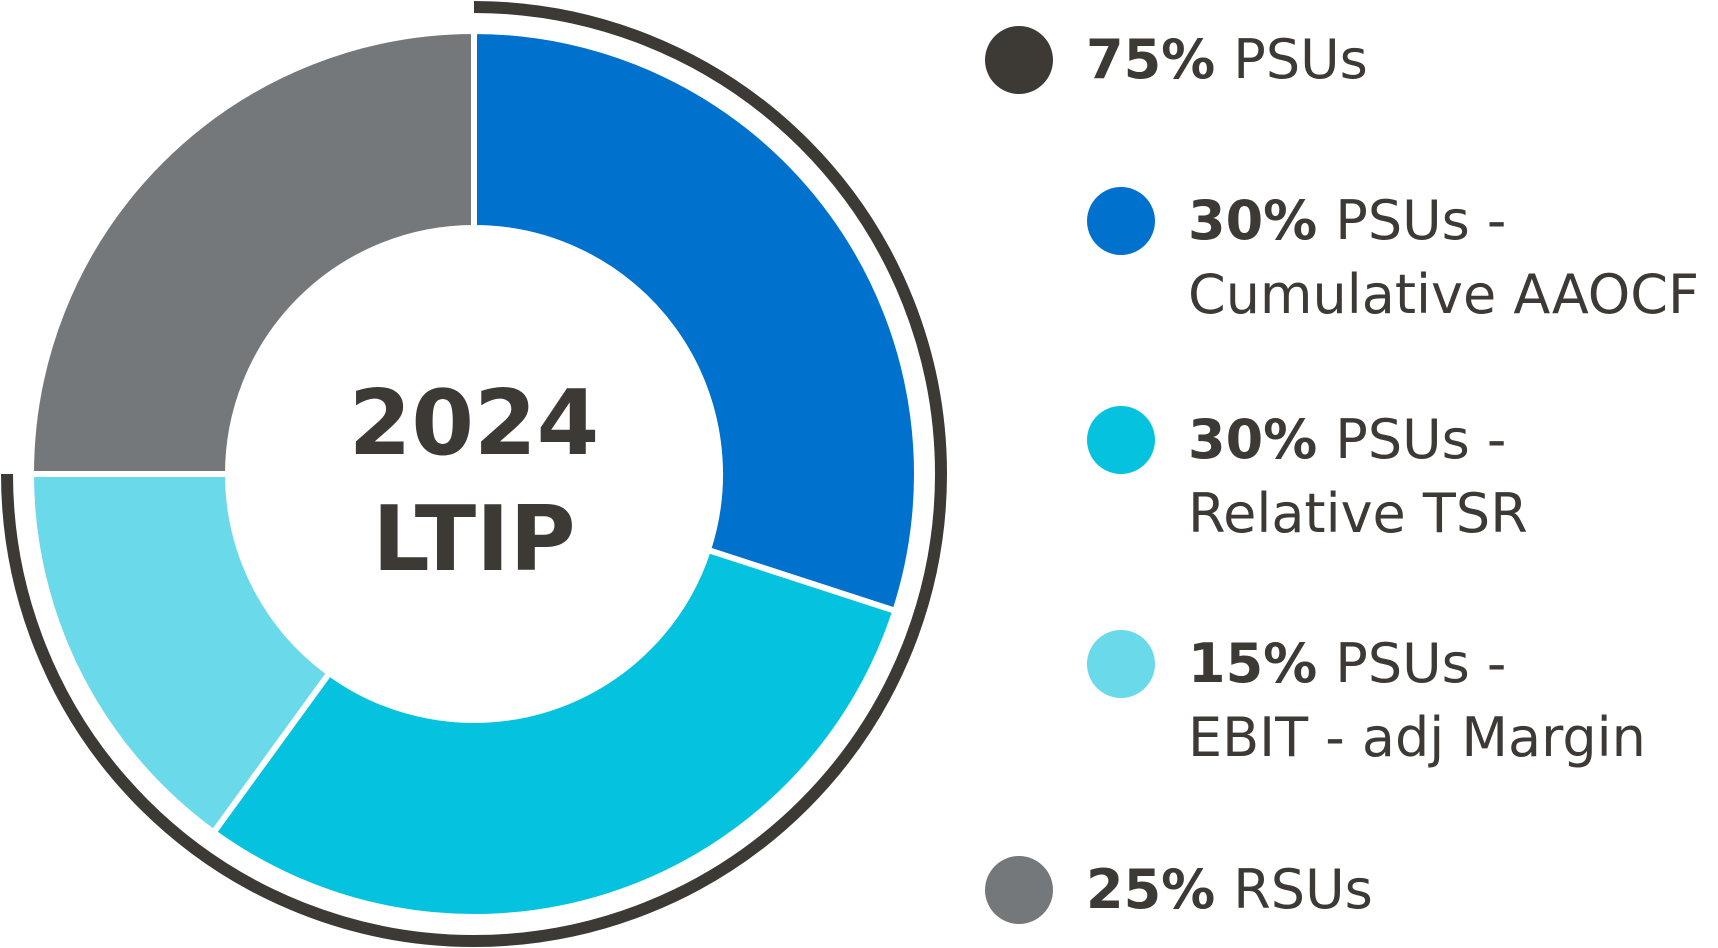 This screenshot has height=948, width=1718. What do you see at coordinates (473, 539) in the screenshot?
I see `center-title-line-2: LTIP` at bounding box center [473, 539].